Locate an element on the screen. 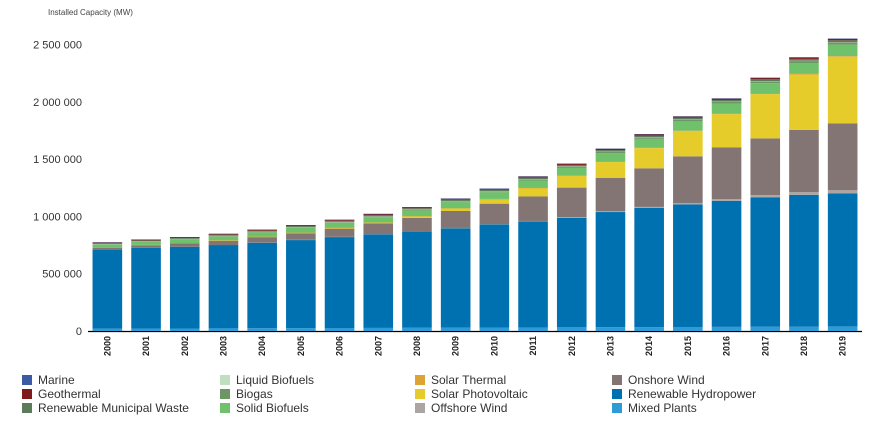 The height and width of the screenshot is (428, 872). legend-item-geothermal: Geothermal is located at coordinates (61, 394).